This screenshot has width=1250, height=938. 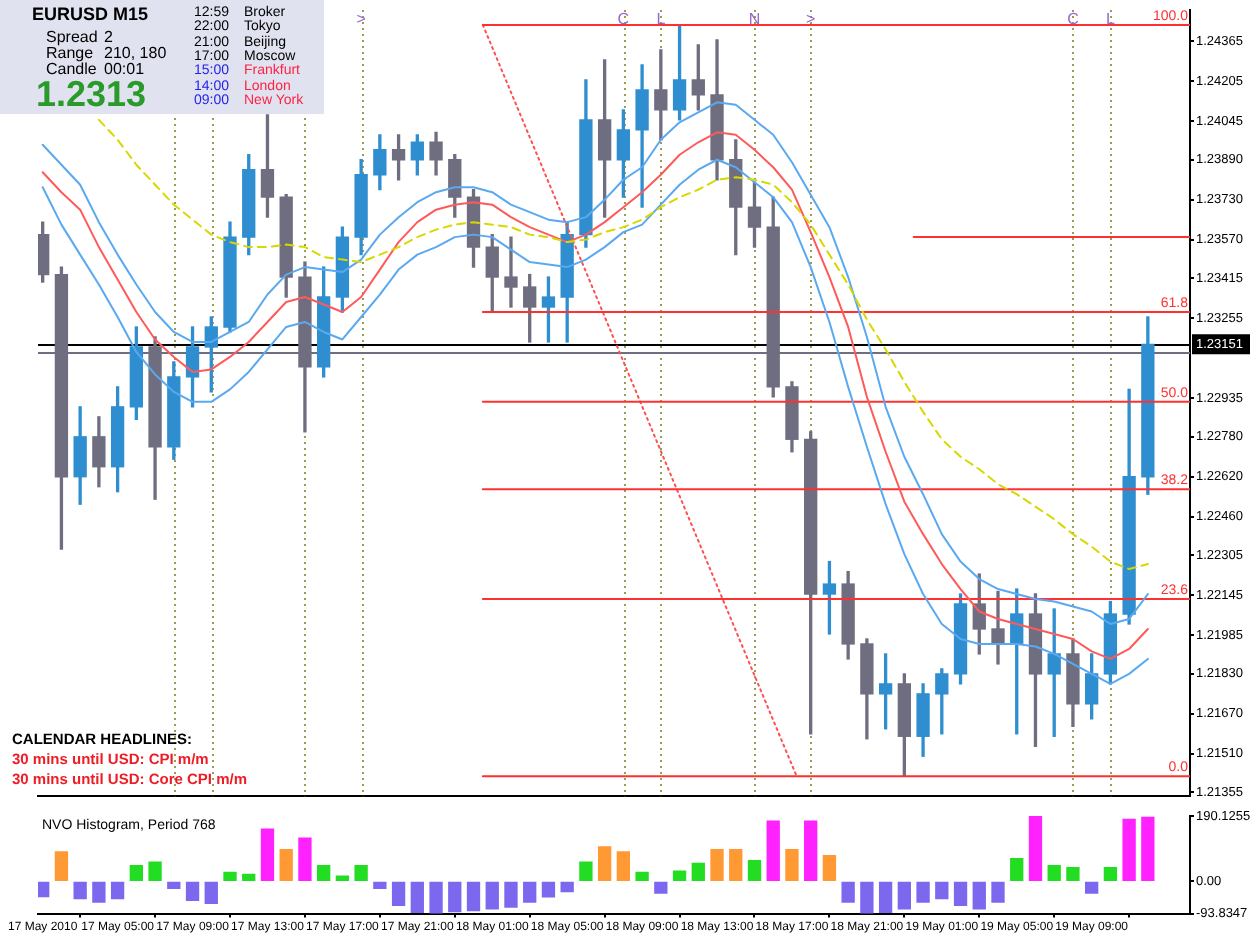 I want to click on text: EURUSD M15, so click(x=90, y=14).